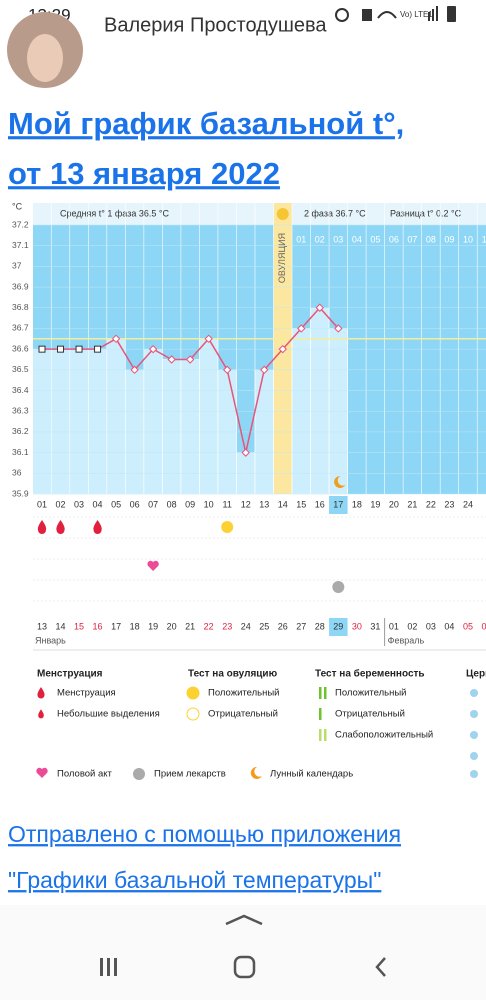 The width and height of the screenshot is (486, 1000). I want to click on y-tick-label: 37.2, so click(20, 224).